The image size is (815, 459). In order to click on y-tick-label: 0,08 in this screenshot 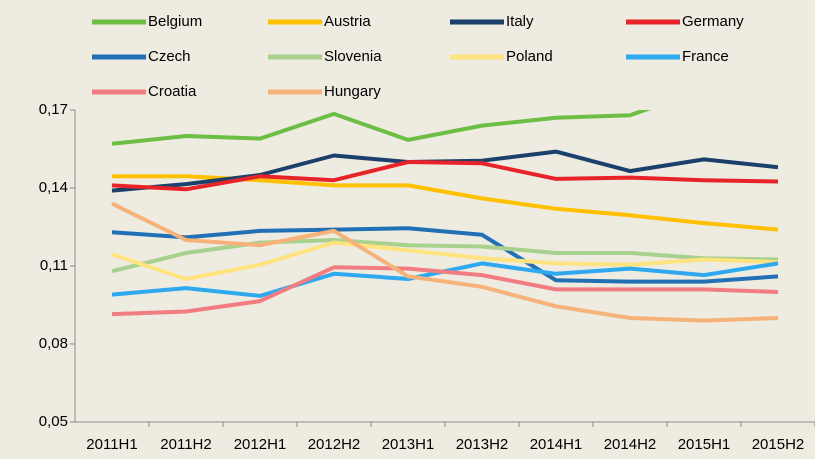, I will do `click(53, 343)`.